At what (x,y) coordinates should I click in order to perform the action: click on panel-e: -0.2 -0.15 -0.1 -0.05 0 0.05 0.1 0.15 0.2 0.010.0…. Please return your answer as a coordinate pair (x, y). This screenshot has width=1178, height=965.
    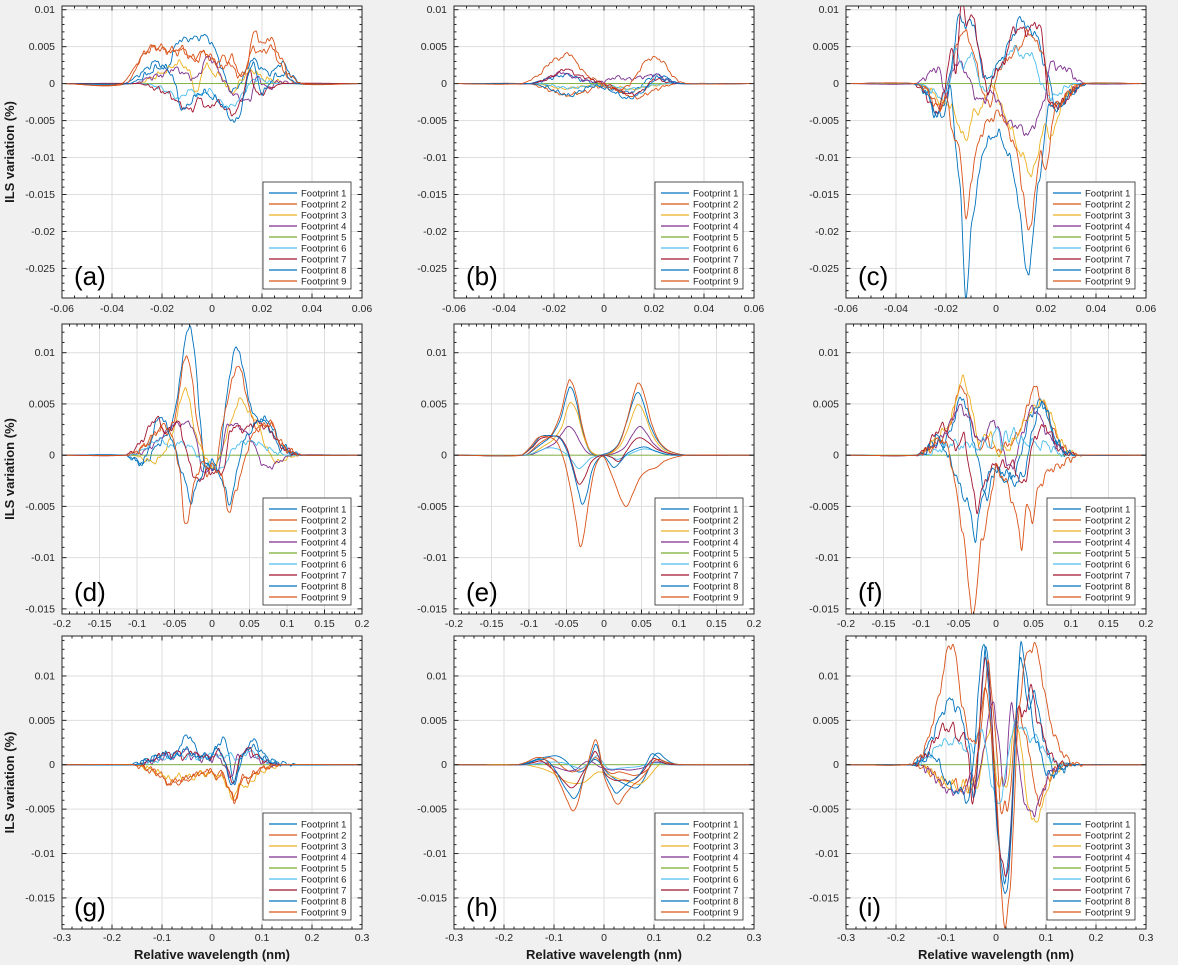
    Looking at the image, I should click on (589, 476).